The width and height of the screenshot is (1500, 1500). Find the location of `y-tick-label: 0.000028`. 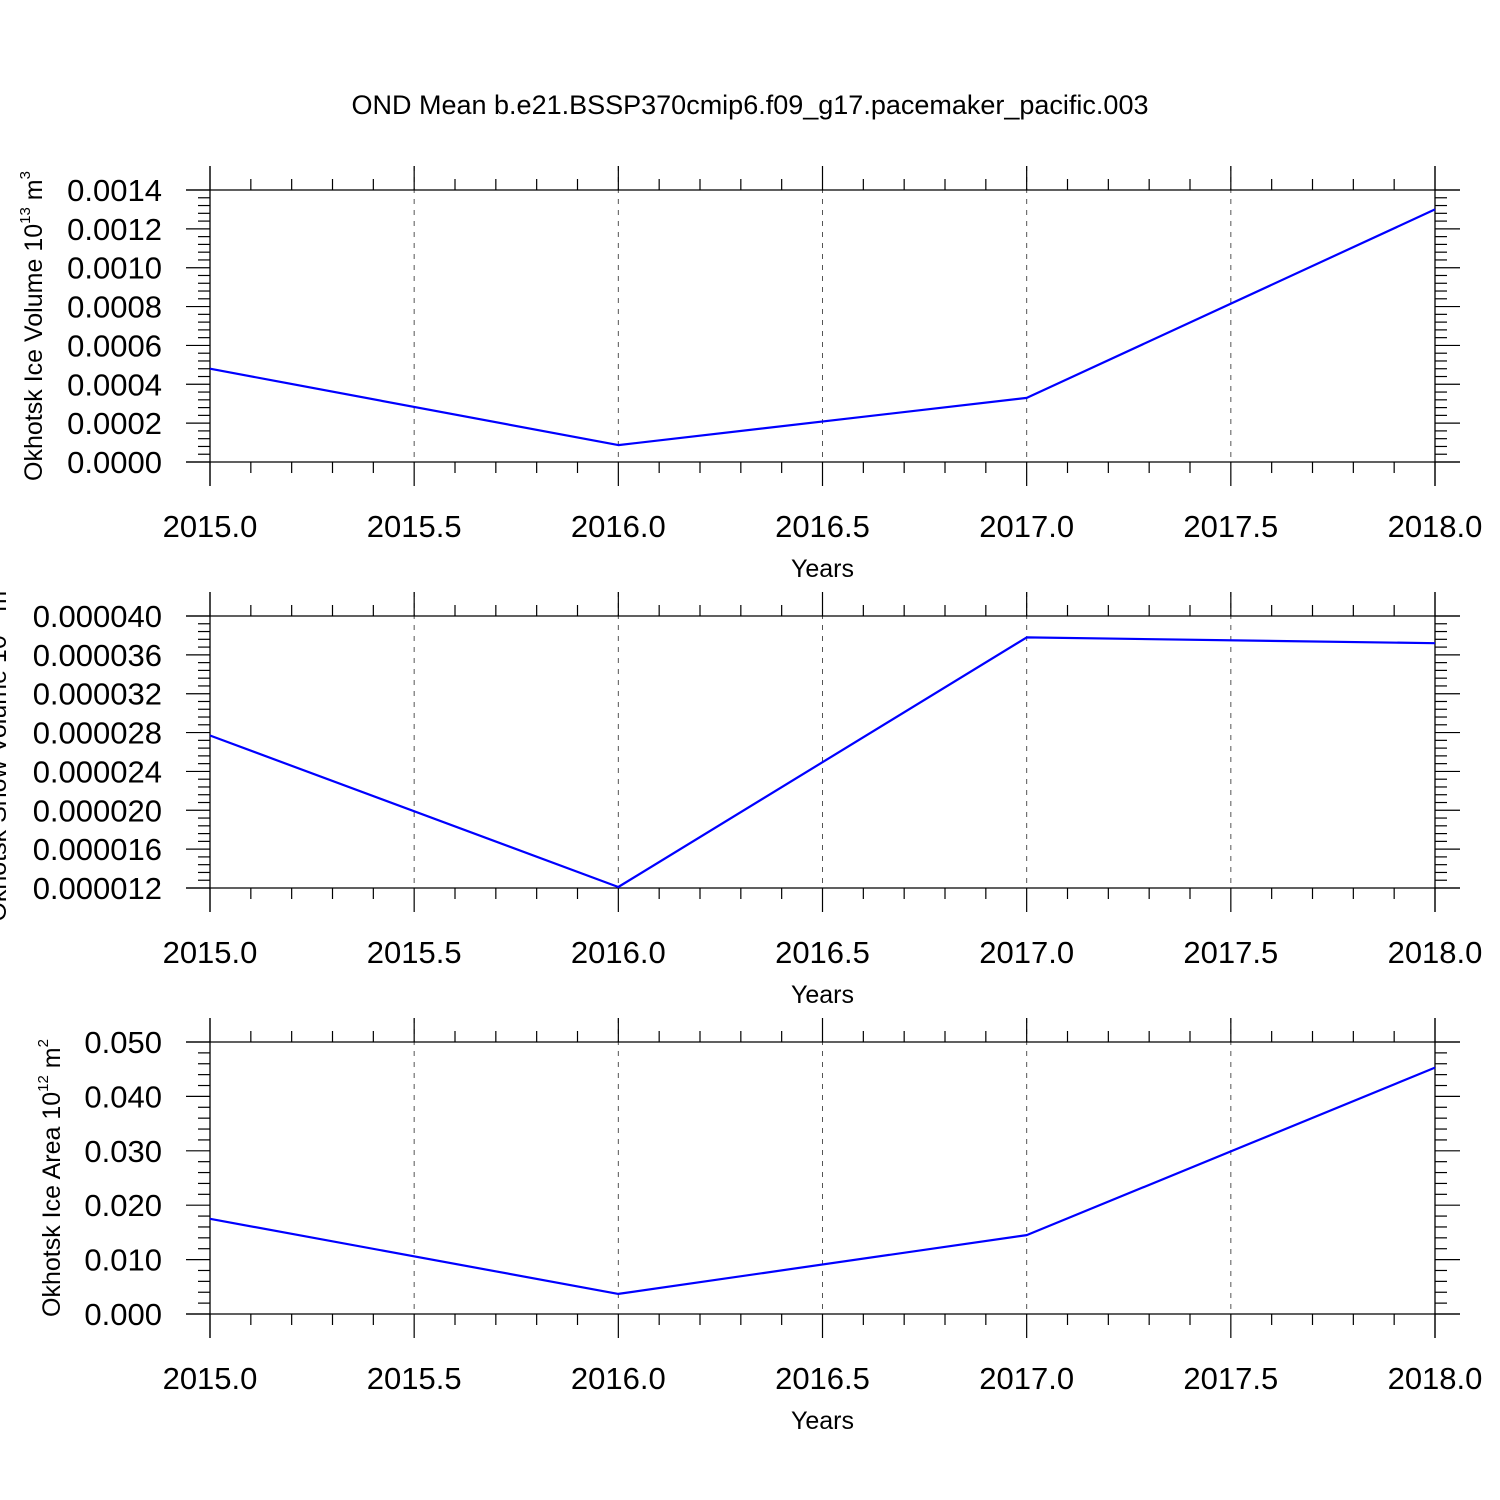

y-tick-label: 0.000028 is located at coordinates (97, 733).